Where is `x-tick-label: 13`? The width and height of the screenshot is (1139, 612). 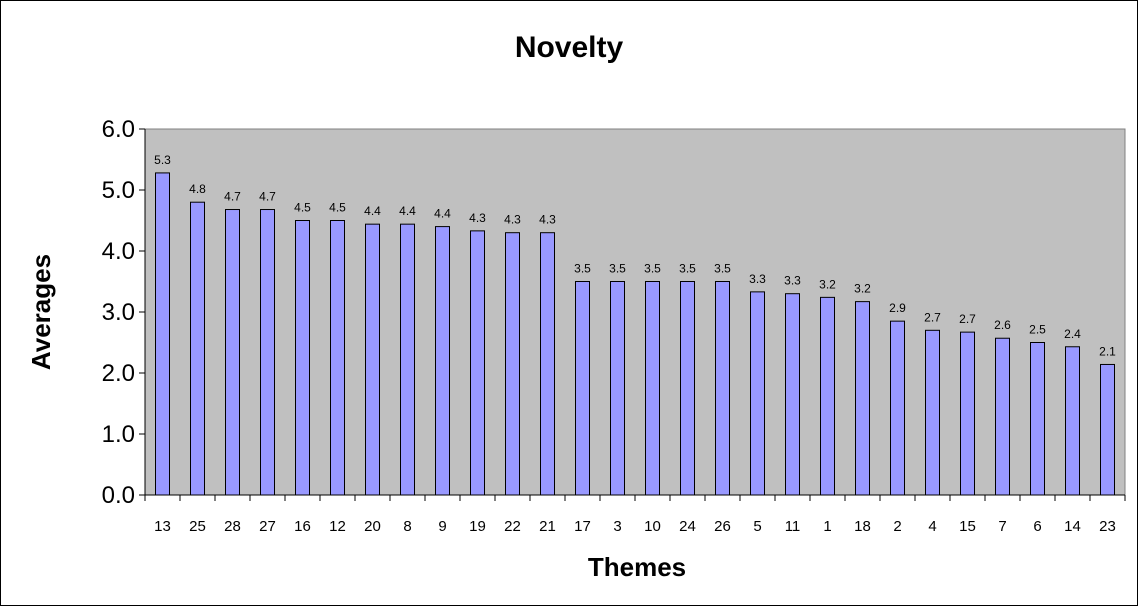
x-tick-label: 13 is located at coordinates (162, 526).